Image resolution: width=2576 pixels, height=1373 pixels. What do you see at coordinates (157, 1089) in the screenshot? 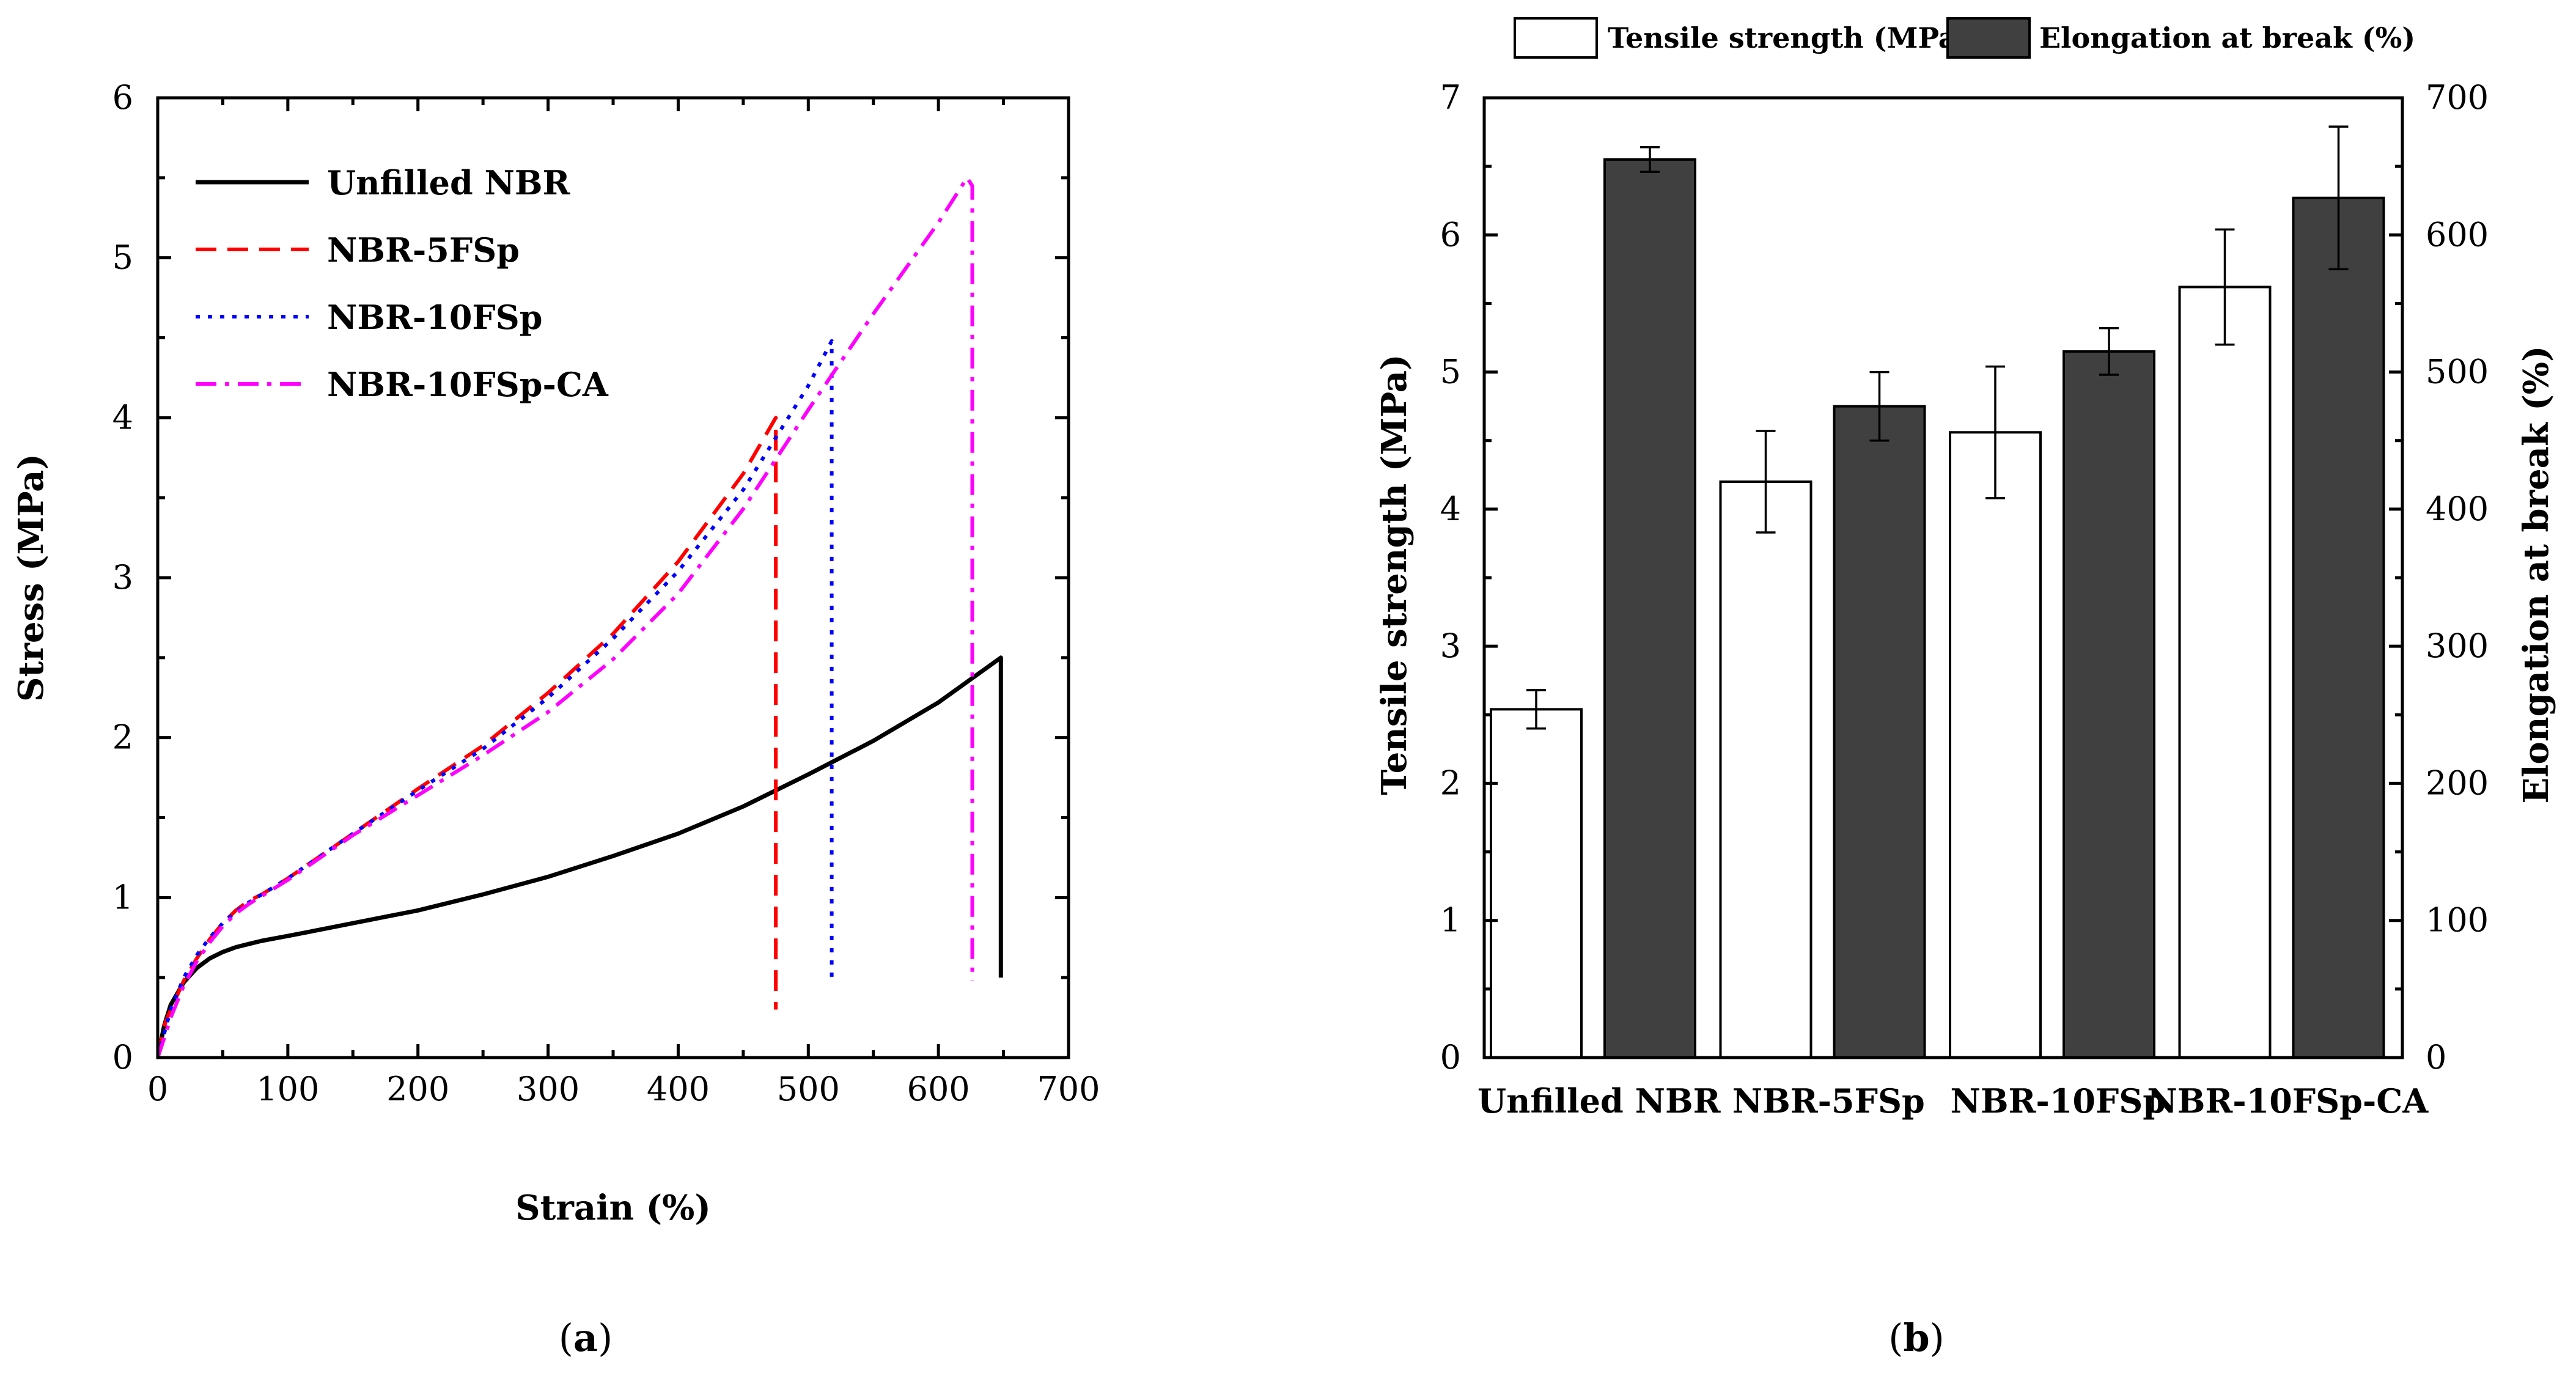
I see `x-tick-label: 0` at bounding box center [157, 1089].